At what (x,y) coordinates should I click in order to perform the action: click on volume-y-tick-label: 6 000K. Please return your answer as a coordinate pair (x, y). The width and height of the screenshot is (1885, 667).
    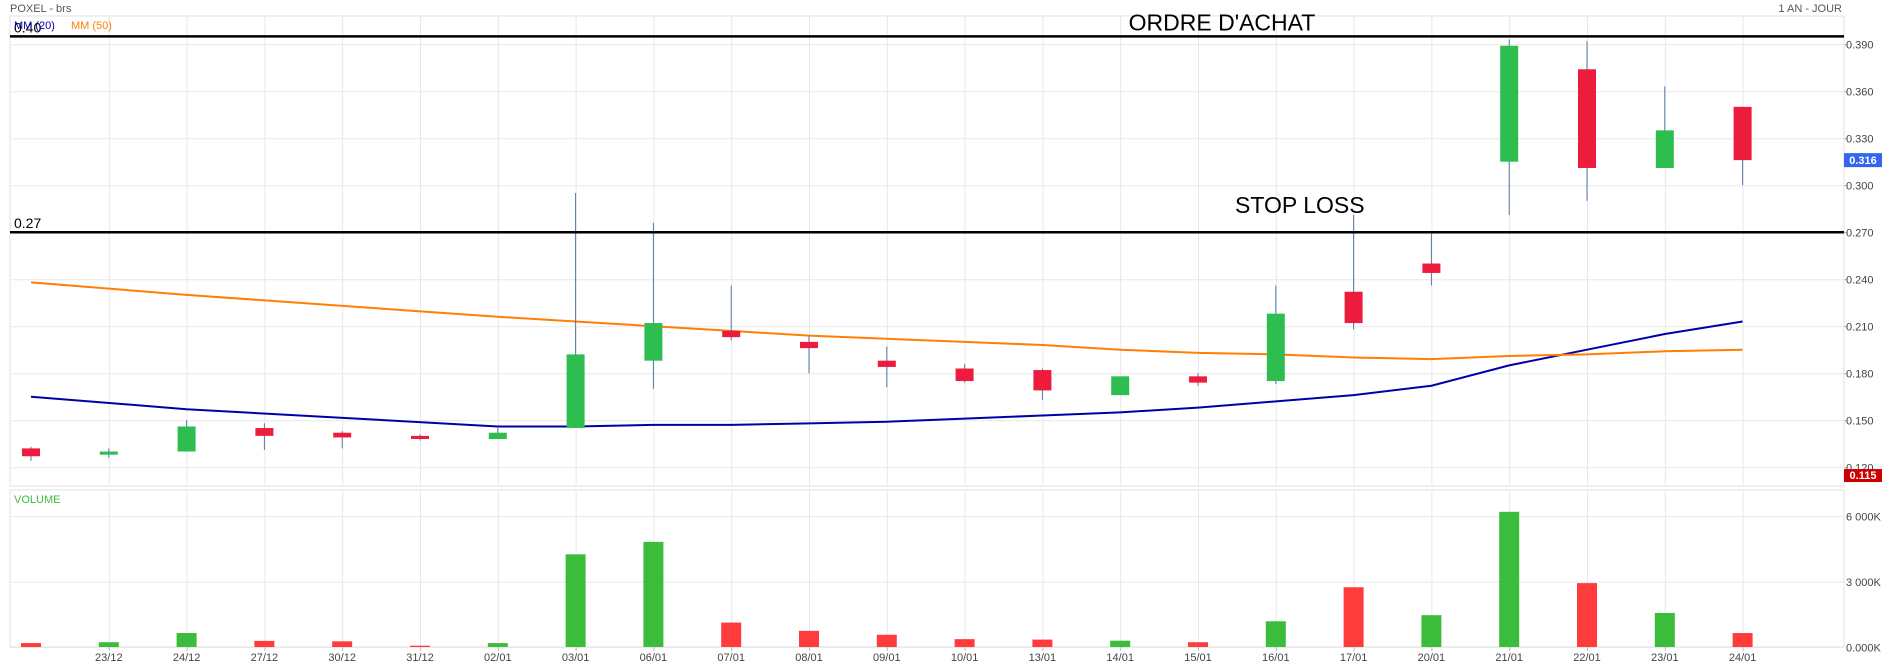
    Looking at the image, I should click on (1864, 518).